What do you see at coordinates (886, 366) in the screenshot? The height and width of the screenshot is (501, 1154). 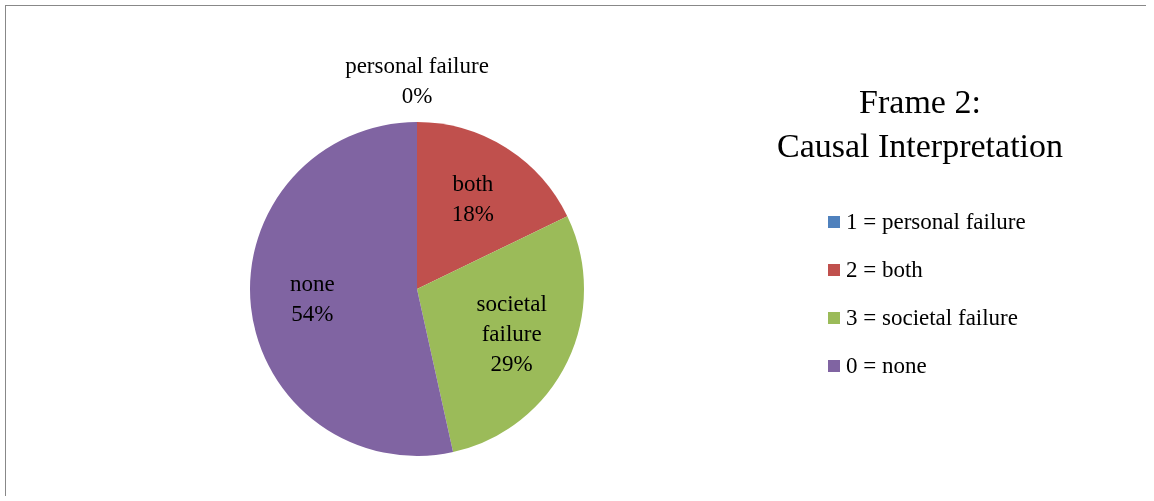 I see `legend-label: 0 = none` at bounding box center [886, 366].